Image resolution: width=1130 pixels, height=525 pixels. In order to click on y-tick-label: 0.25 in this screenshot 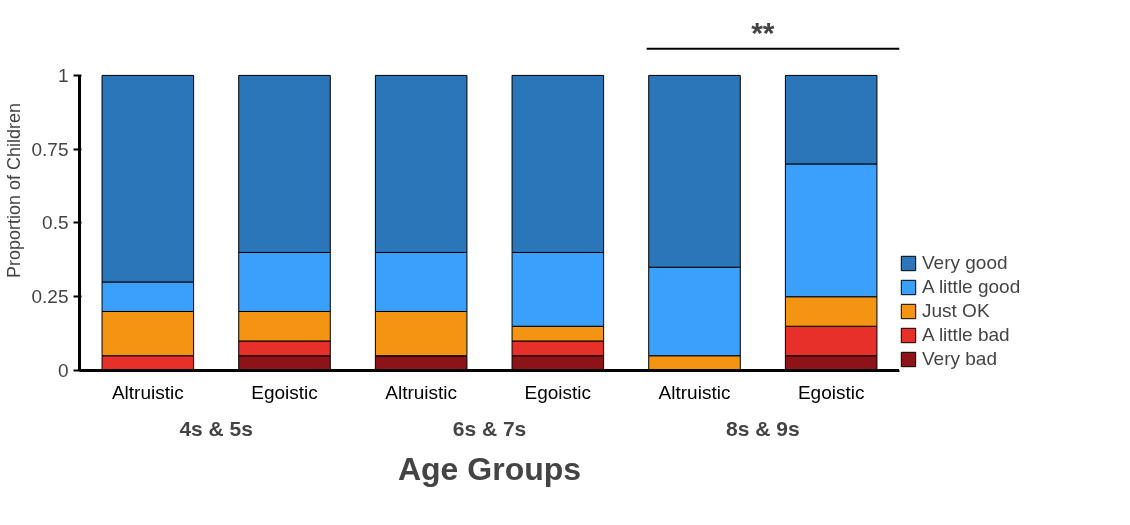, I will do `click(50, 297)`.